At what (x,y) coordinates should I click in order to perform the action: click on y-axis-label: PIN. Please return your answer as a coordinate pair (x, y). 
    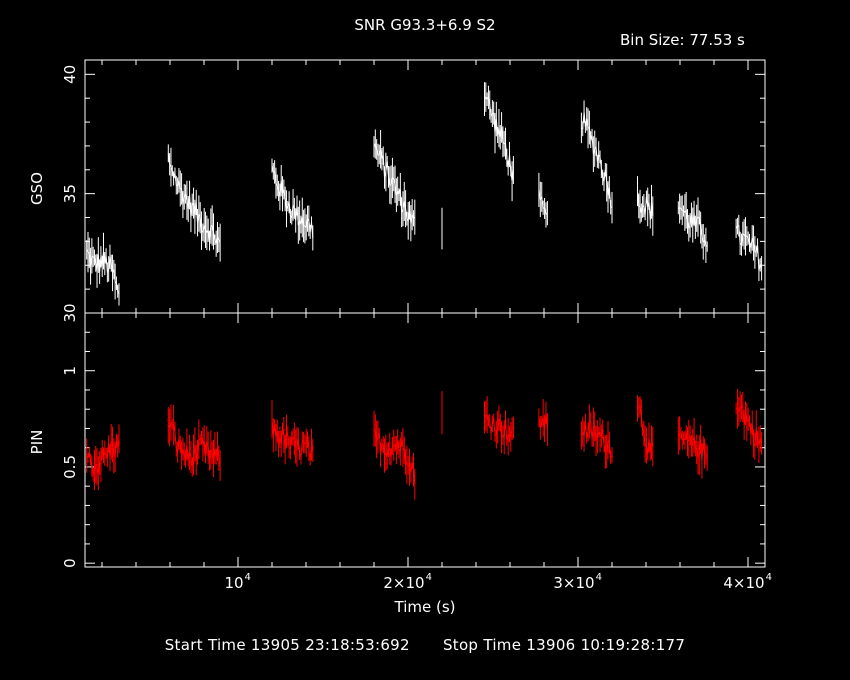
    Looking at the image, I should click on (37, 442).